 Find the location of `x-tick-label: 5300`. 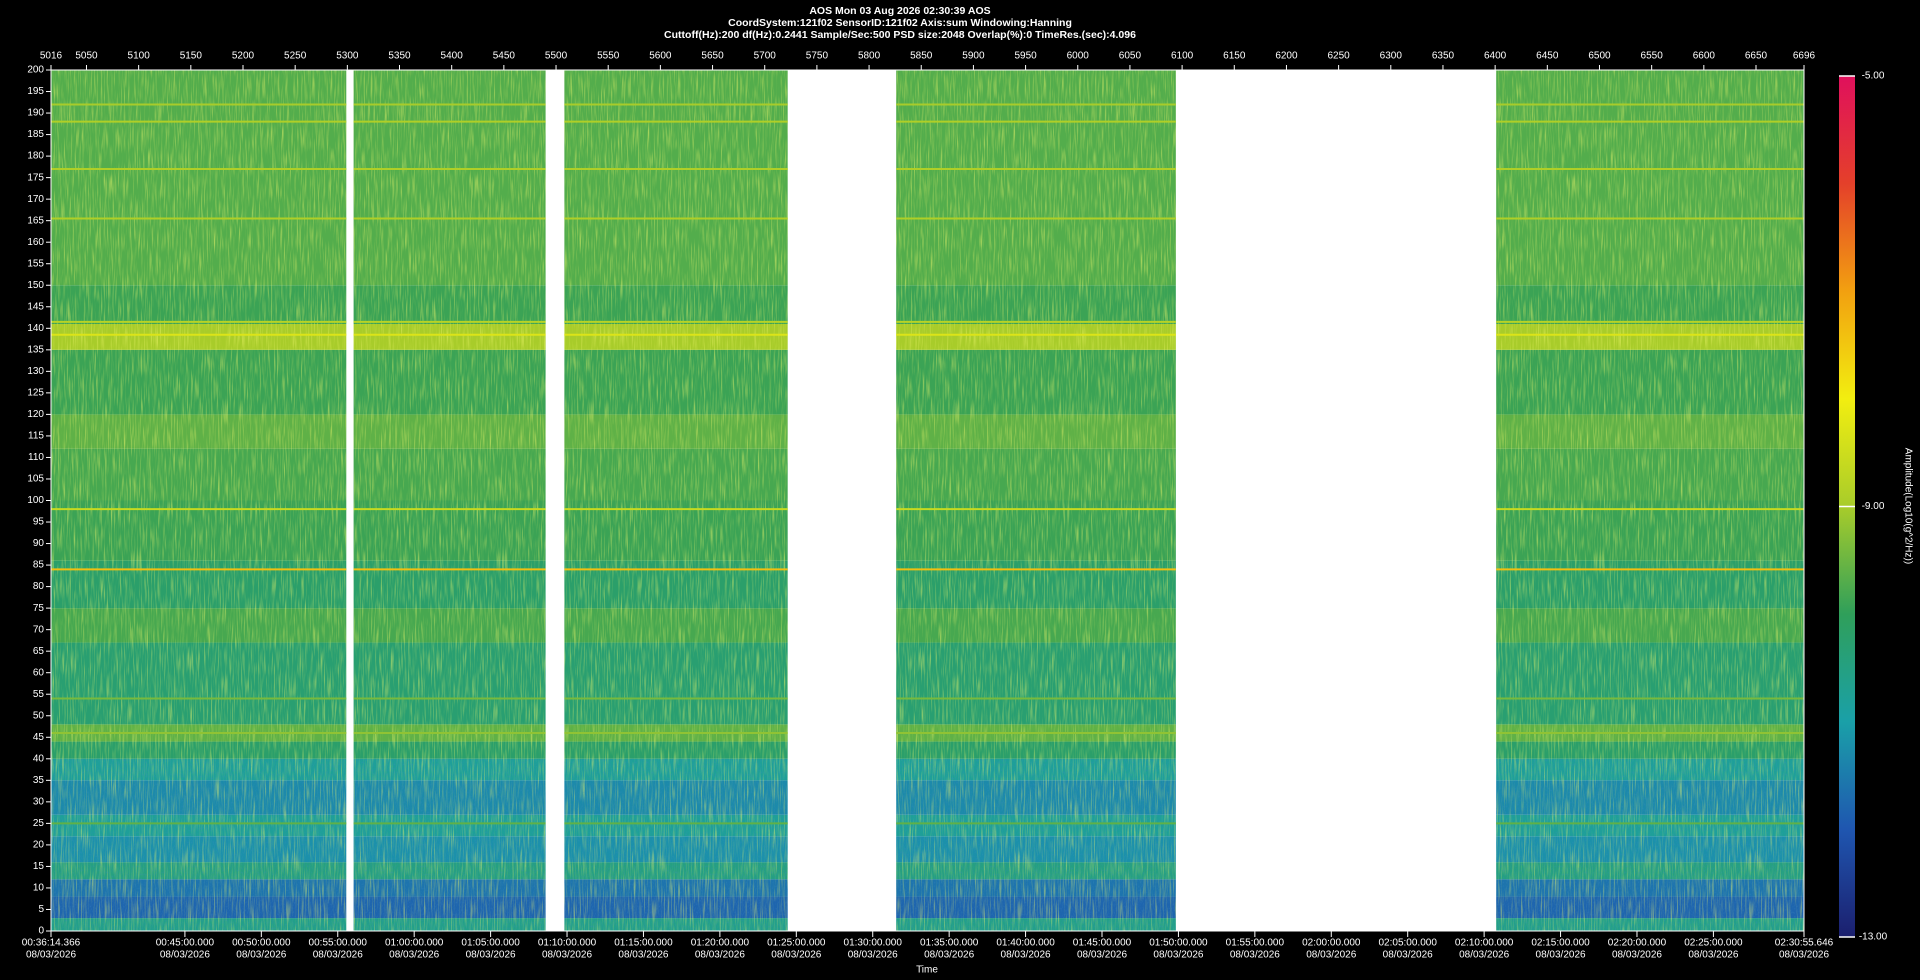

x-tick-label: 5300 is located at coordinates (347, 56).